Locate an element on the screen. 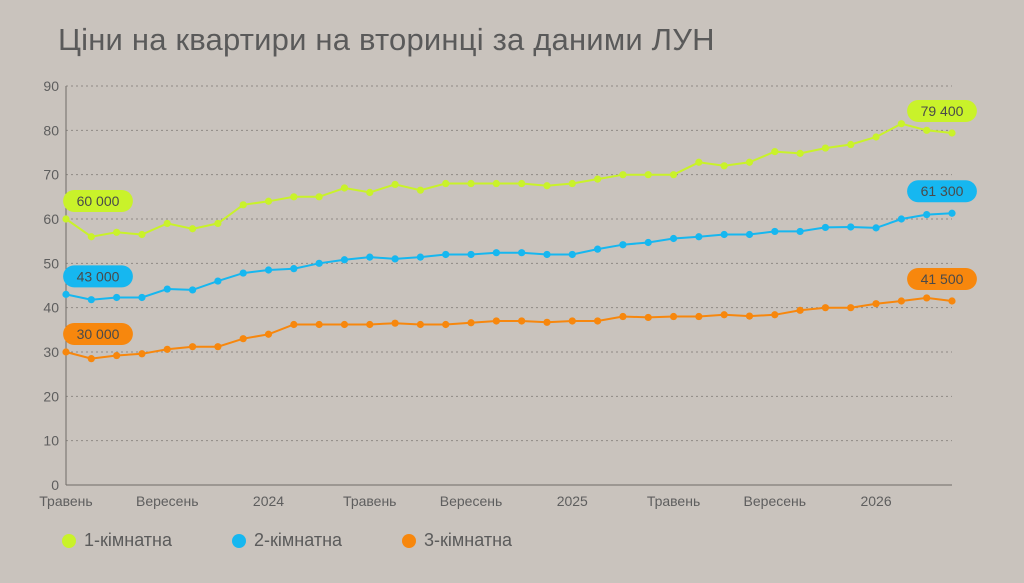 The height and width of the screenshot is (583, 1024). callout-text: 30 000 is located at coordinates (98, 334).